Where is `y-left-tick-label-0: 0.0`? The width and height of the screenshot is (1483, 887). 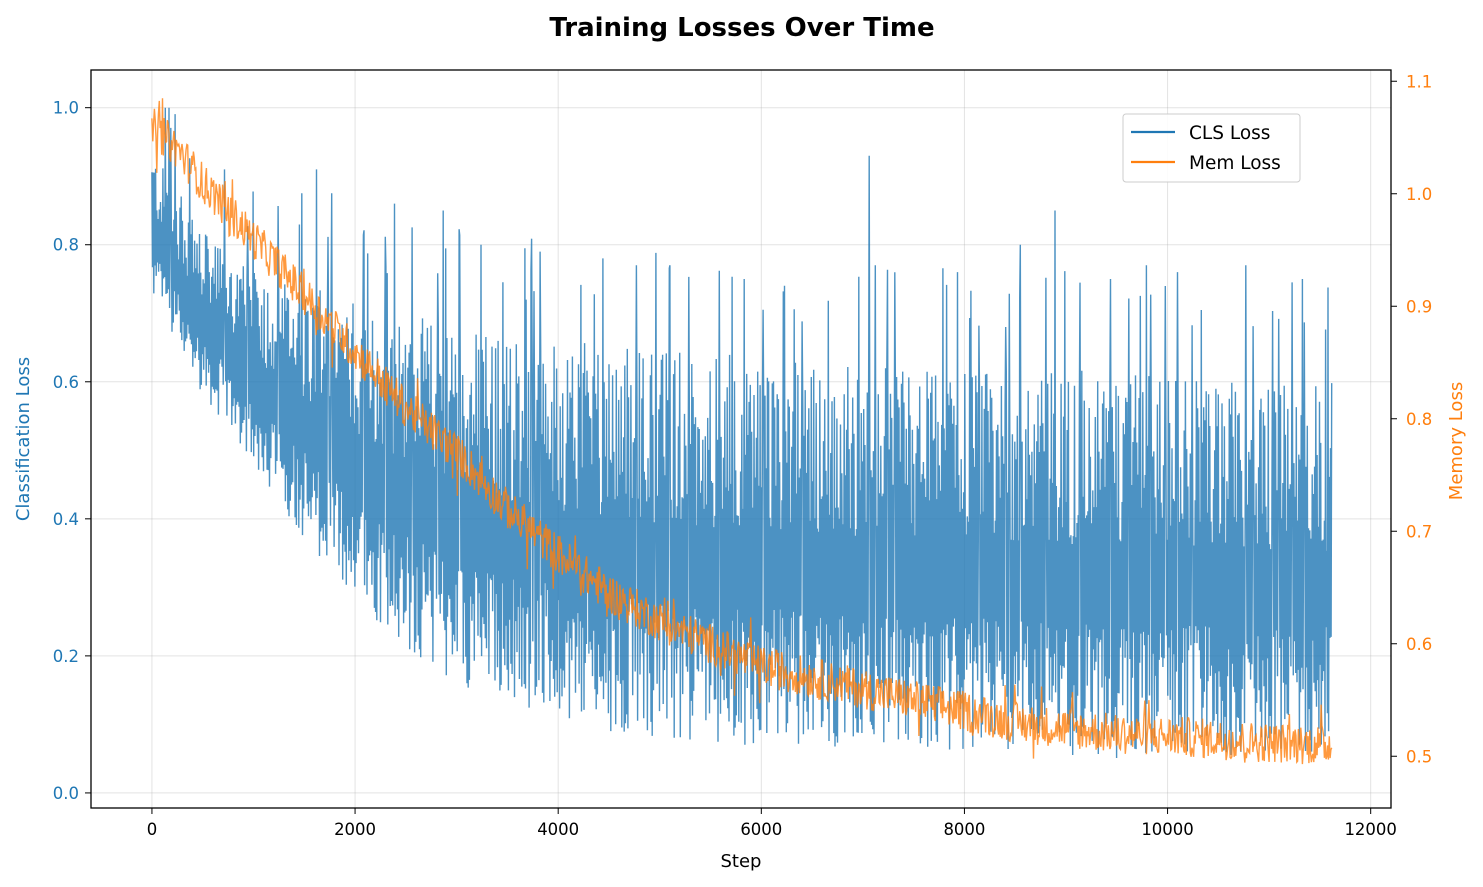 y-left-tick-label-0: 0.0 is located at coordinates (66, 793).